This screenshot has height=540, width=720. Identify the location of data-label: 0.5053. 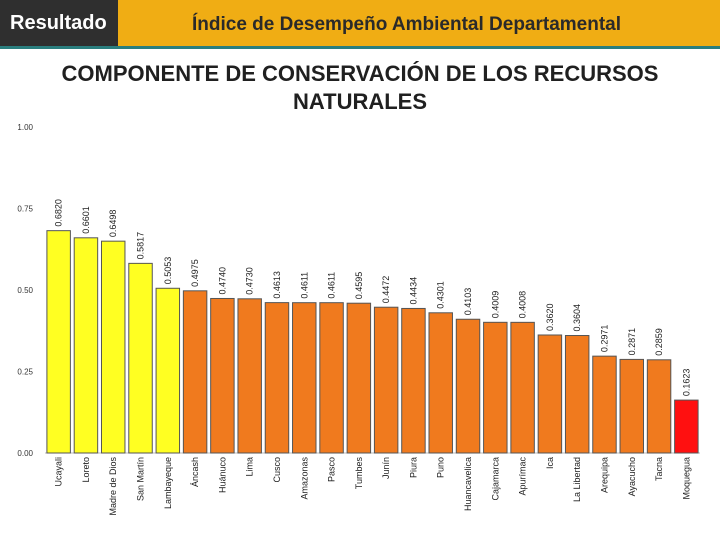
(168, 271).